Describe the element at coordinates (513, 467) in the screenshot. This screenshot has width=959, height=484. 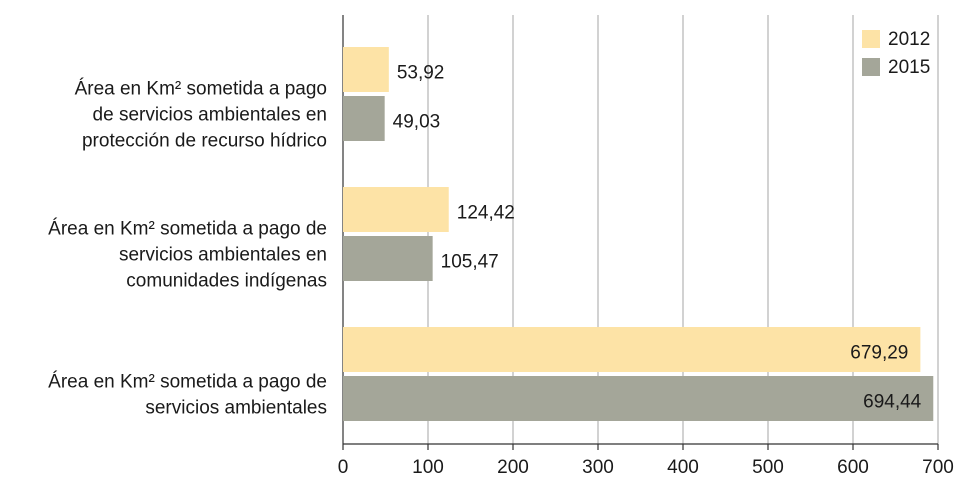
I see `x-tick-label: 200` at that location.